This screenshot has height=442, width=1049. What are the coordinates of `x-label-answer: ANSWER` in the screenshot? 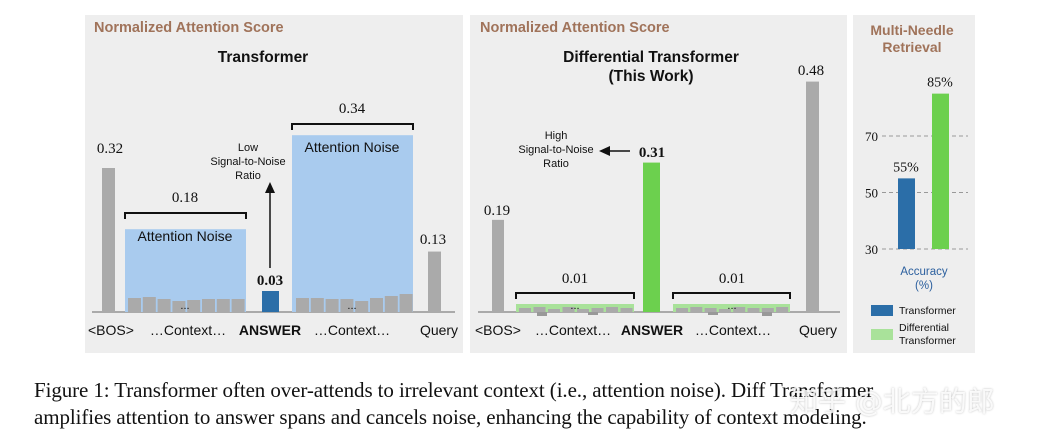 It's located at (270, 330).